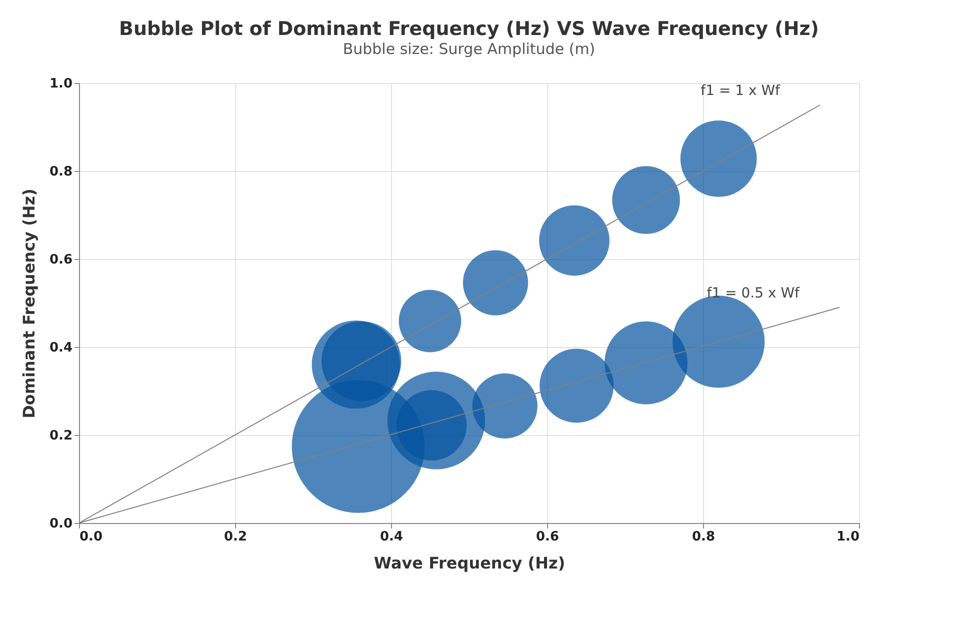 The height and width of the screenshot is (644, 955). Describe the element at coordinates (469, 49) in the screenshot. I see `chart-subtitle: Bubble size: Surge Amplitude (m)` at that location.